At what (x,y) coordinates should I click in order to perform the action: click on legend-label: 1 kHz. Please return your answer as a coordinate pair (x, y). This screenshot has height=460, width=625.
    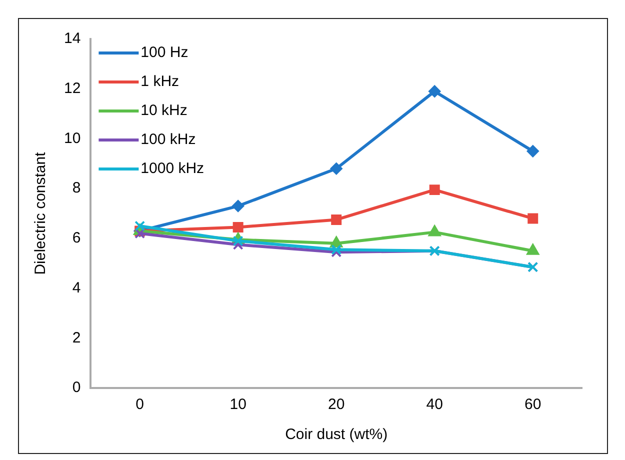
    Looking at the image, I should click on (160, 81).